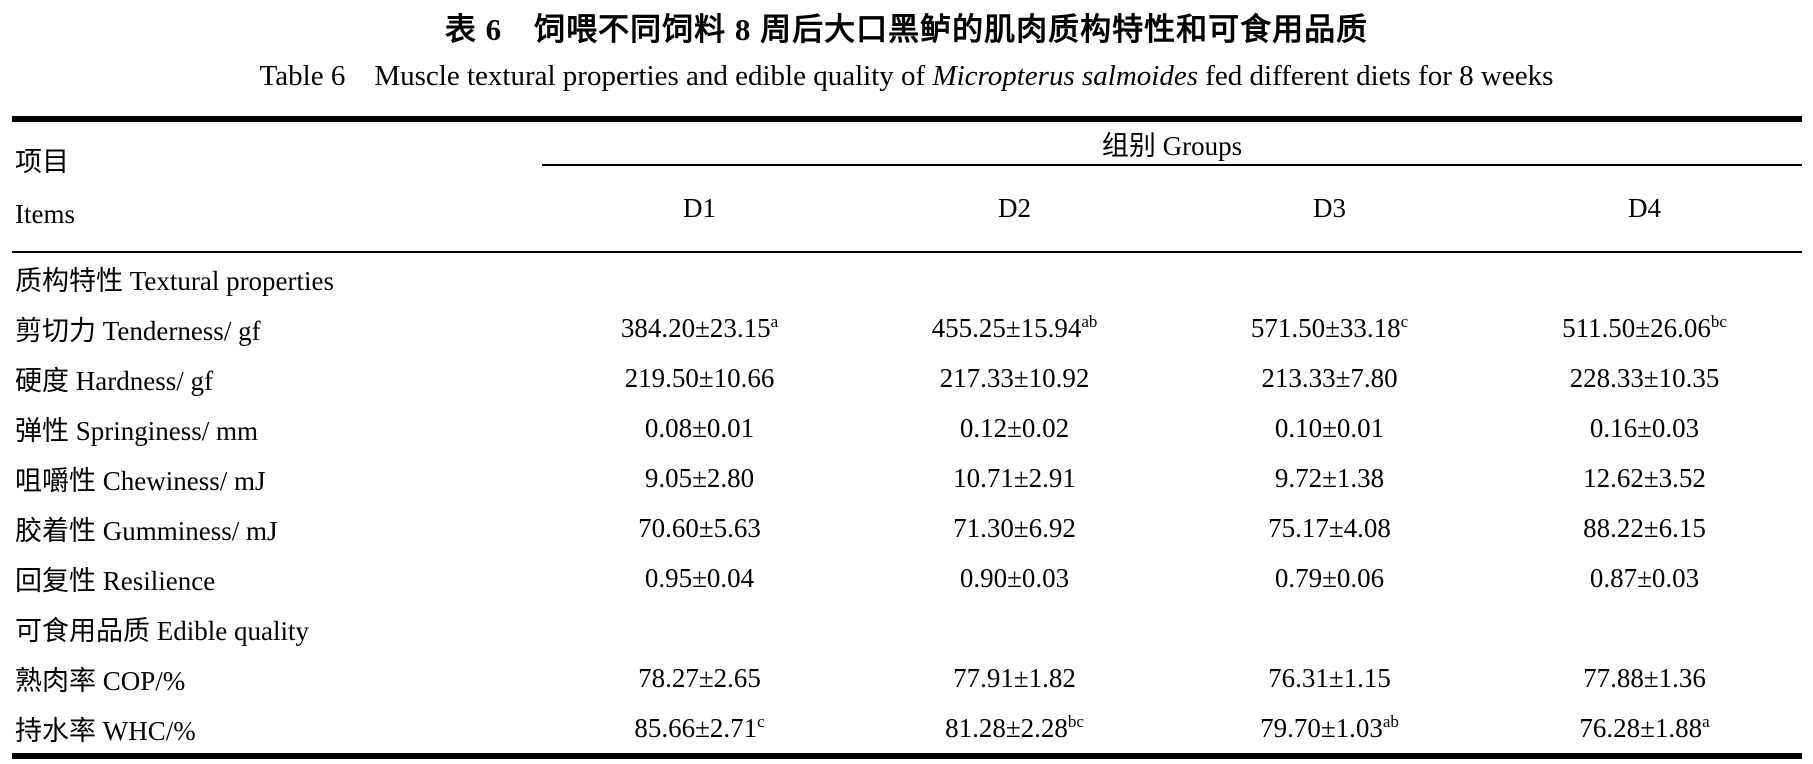  What do you see at coordinates (1014, 209) in the screenshot?
I see `column-header-d2: D2` at bounding box center [1014, 209].